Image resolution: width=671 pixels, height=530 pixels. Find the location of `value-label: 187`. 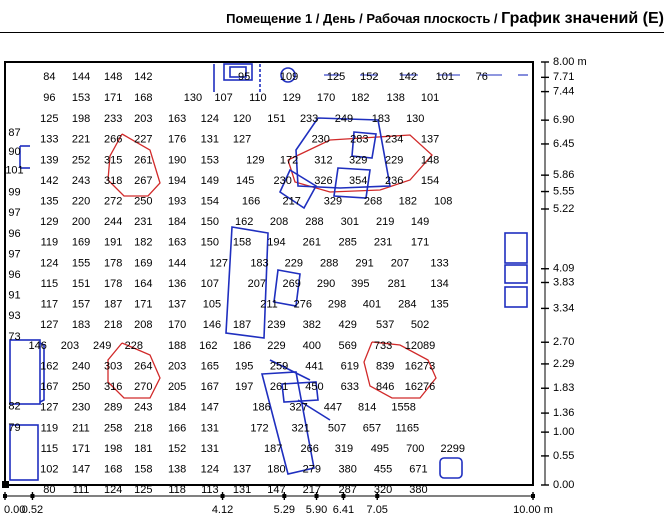

value-label: 187 is located at coordinates (113, 305).